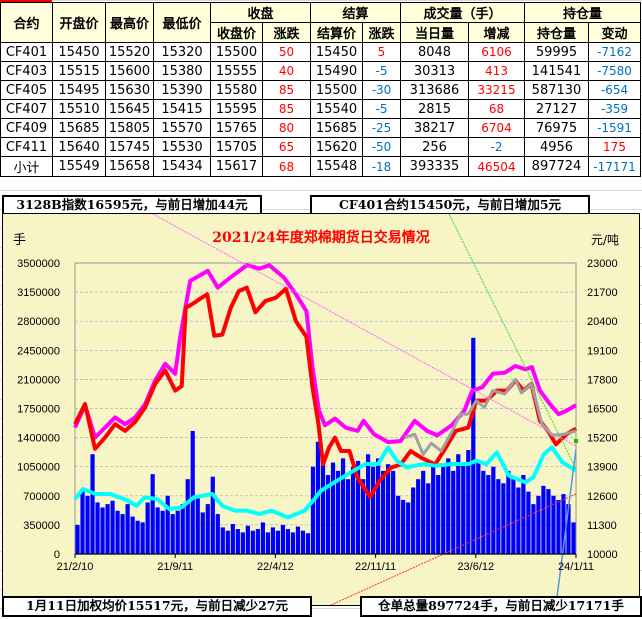 Image resolution: width=642 pixels, height=620 pixels. I want to click on col-header: 变动, so click(614, 32).